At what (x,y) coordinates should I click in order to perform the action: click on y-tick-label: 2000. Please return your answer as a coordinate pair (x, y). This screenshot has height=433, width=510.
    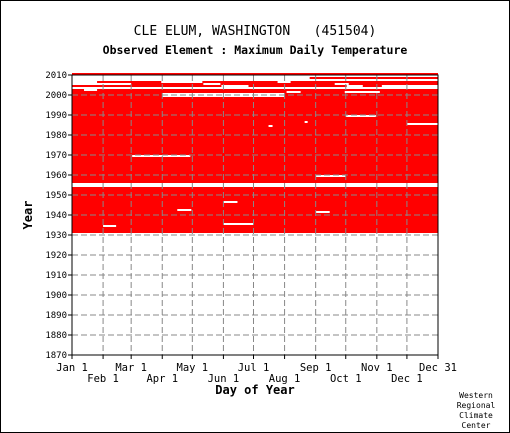
    Looking at the image, I should click on (56, 96).